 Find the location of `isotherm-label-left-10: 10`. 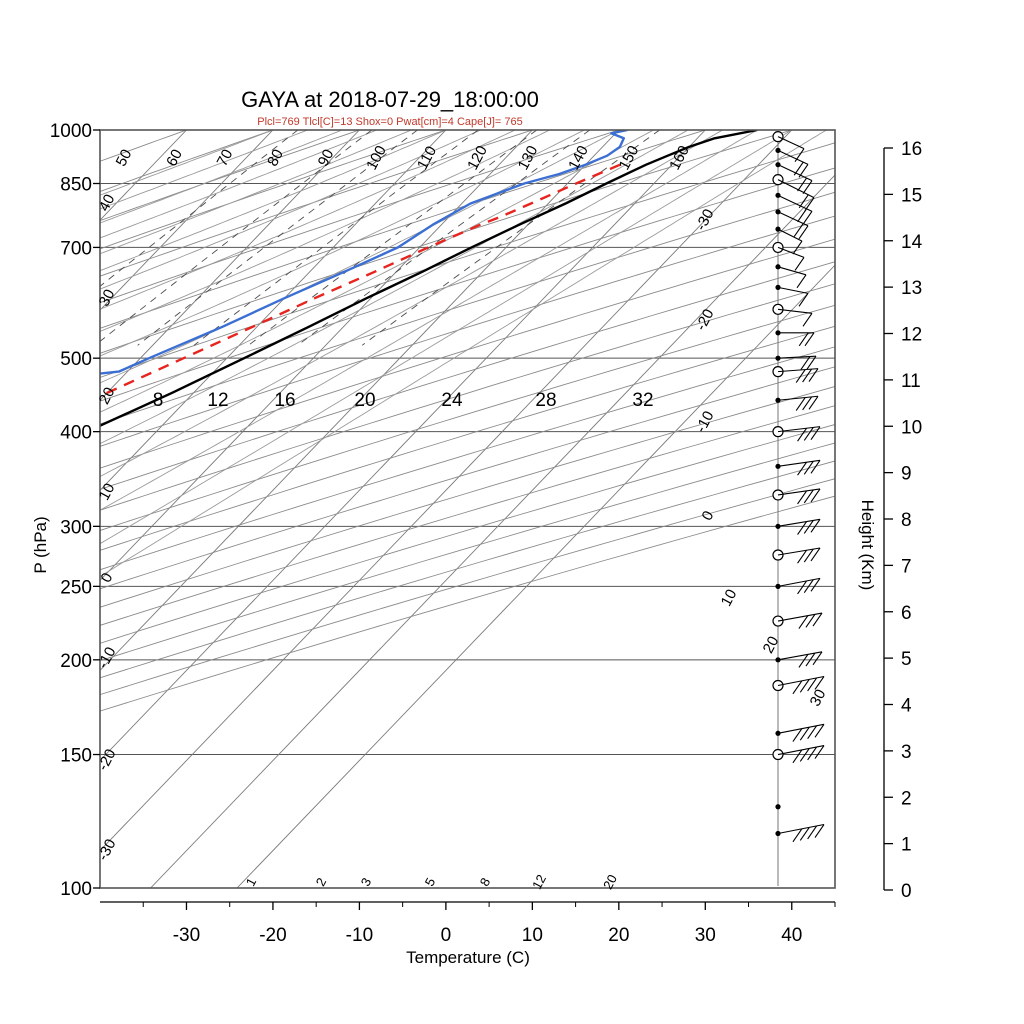

isotherm-label-left-10: 10 is located at coordinates (107, 492).